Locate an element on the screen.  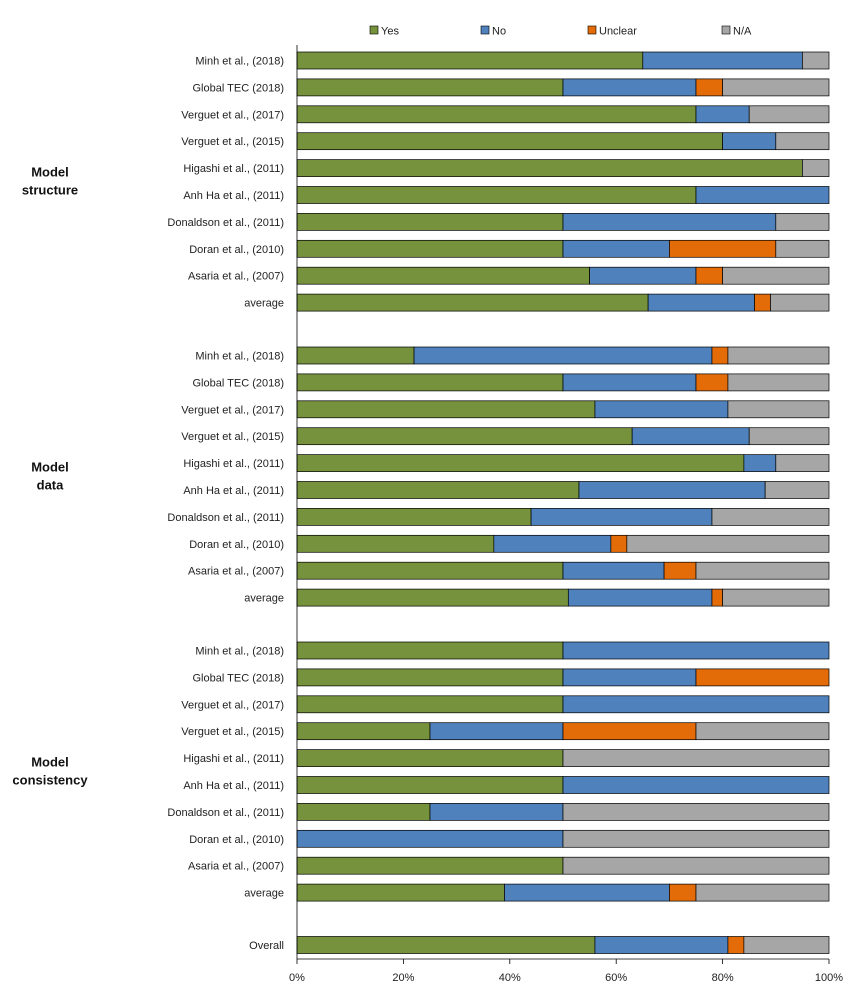
legend: Yes No Unclear N/A is located at coordinates (560, 31).